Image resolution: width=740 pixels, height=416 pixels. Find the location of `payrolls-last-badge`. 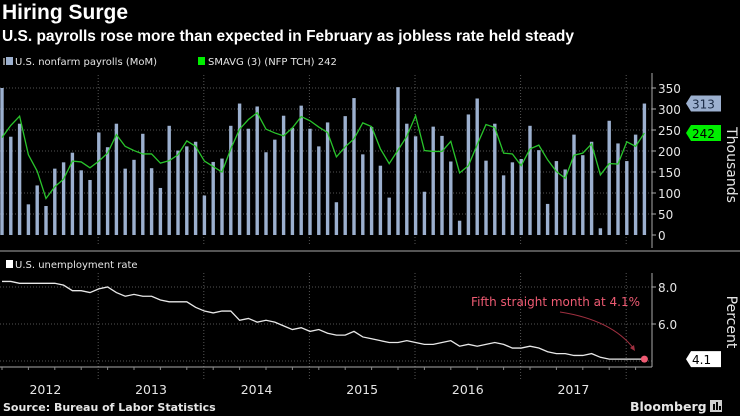

payrolls-last-badge is located at coordinates (703, 103).